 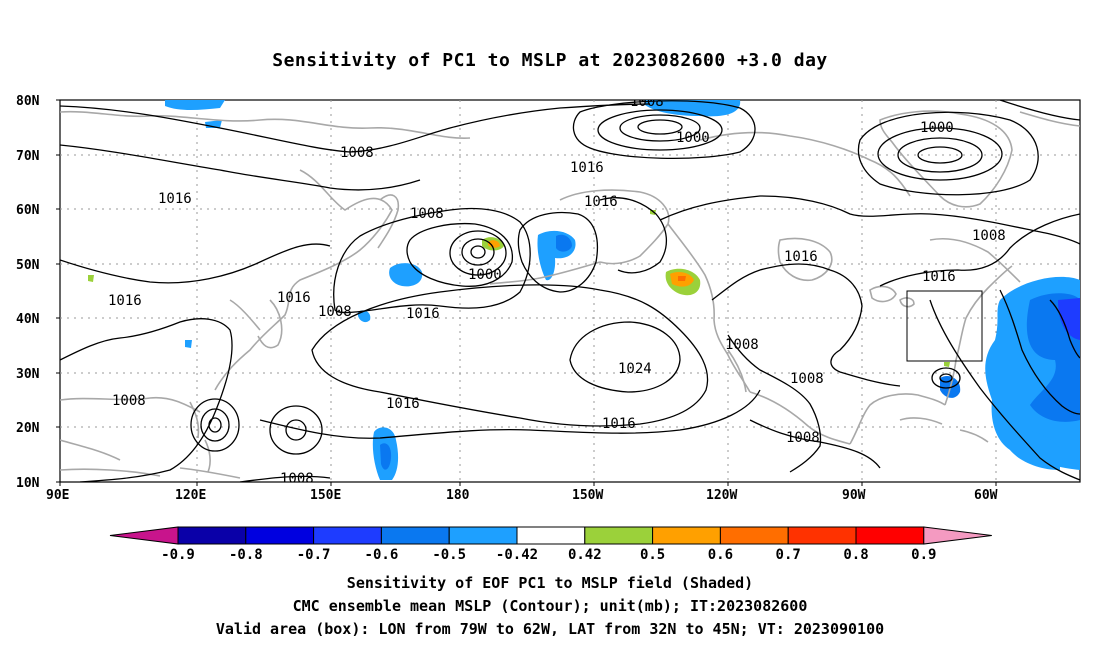 I want to click on shade-blue-kurils, so click(x=406, y=275).